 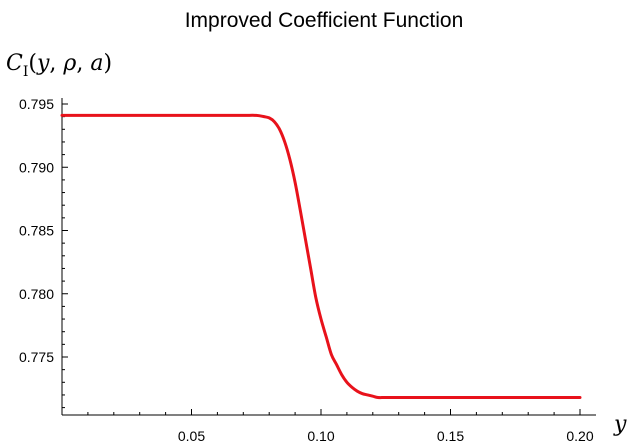 I want to click on y-label-arg-y: y, so click(x=43, y=63).